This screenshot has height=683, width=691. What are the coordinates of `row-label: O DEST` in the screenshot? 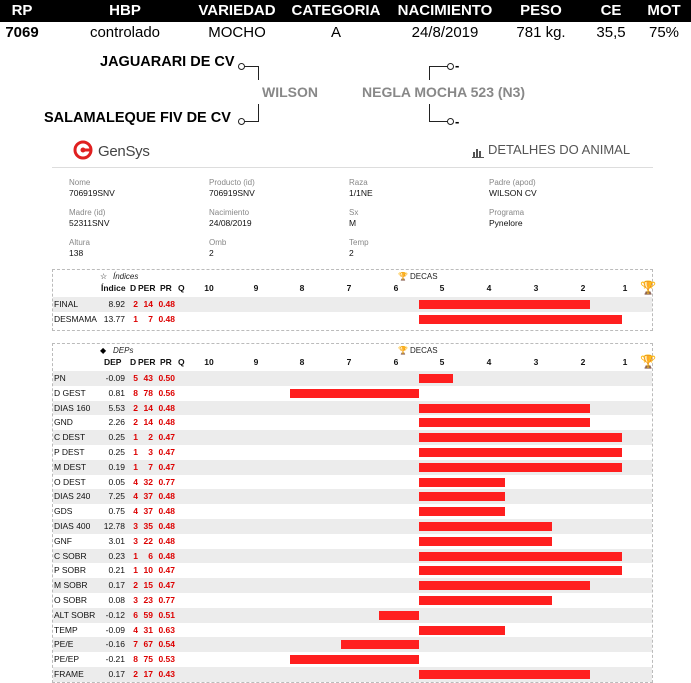 It's located at (70, 481).